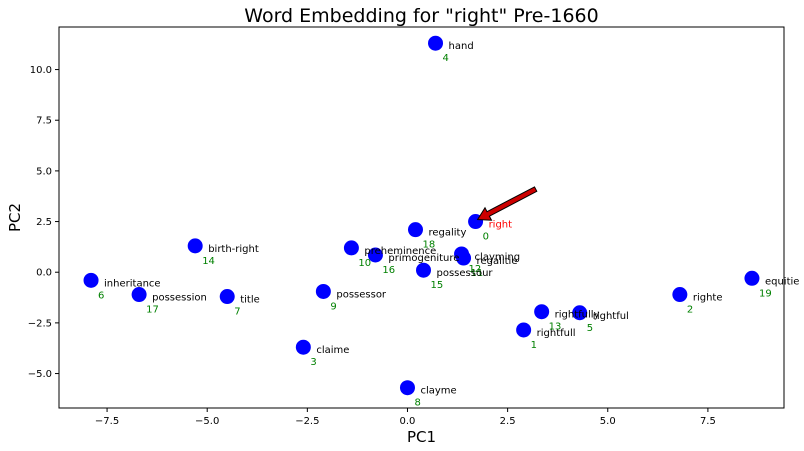 The height and width of the screenshot is (451, 804). I want to click on index-label-18: 18, so click(428, 245).